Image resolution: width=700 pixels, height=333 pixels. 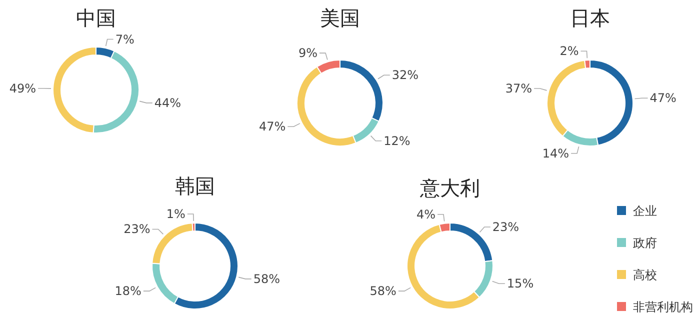 What do you see at coordinates (556, 153) in the screenshot?
I see `data-label: 14%` at bounding box center [556, 153].